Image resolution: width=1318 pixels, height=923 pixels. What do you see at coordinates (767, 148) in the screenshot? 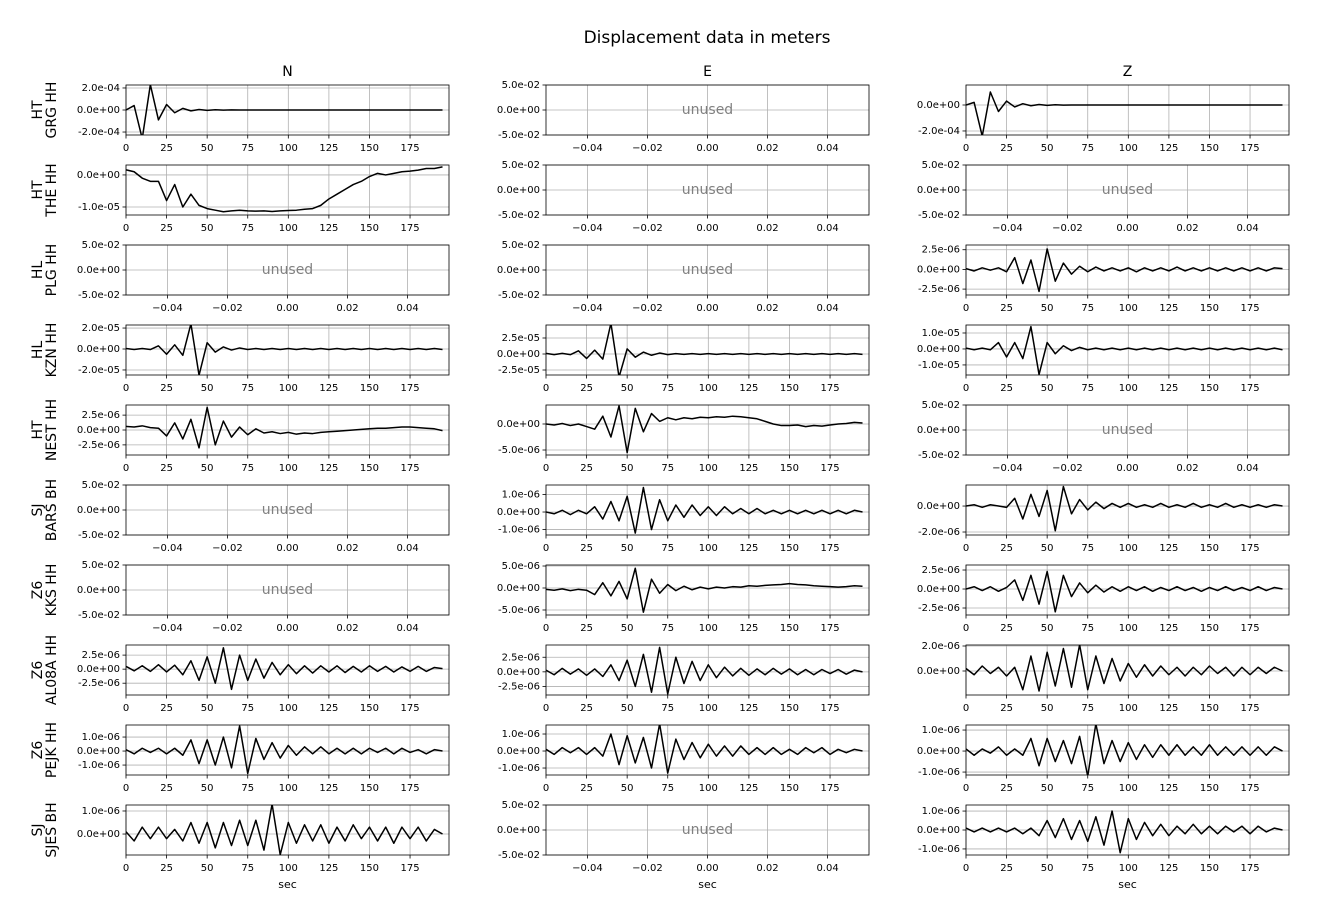
I see `x-tick-label: 0.02` at bounding box center [767, 148].